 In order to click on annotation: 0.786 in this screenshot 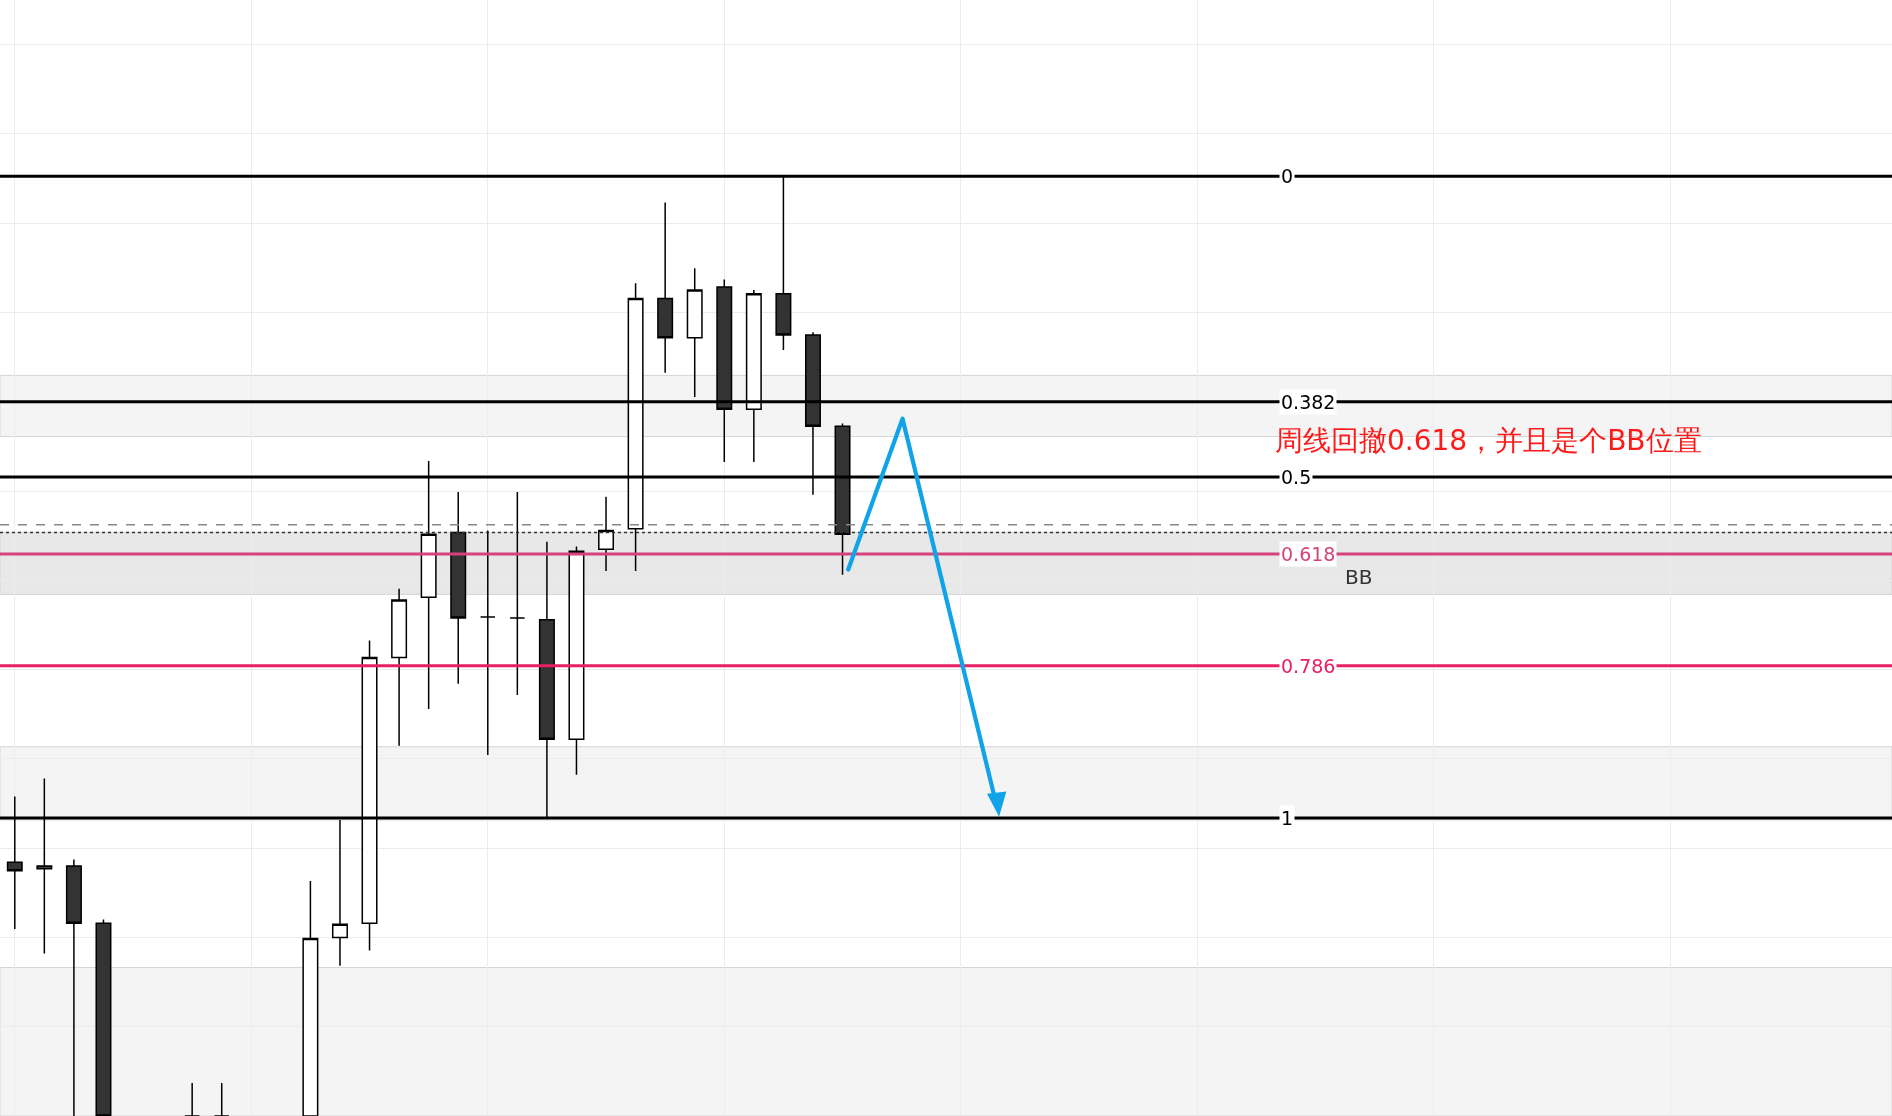, I will do `click(1308, 666)`.